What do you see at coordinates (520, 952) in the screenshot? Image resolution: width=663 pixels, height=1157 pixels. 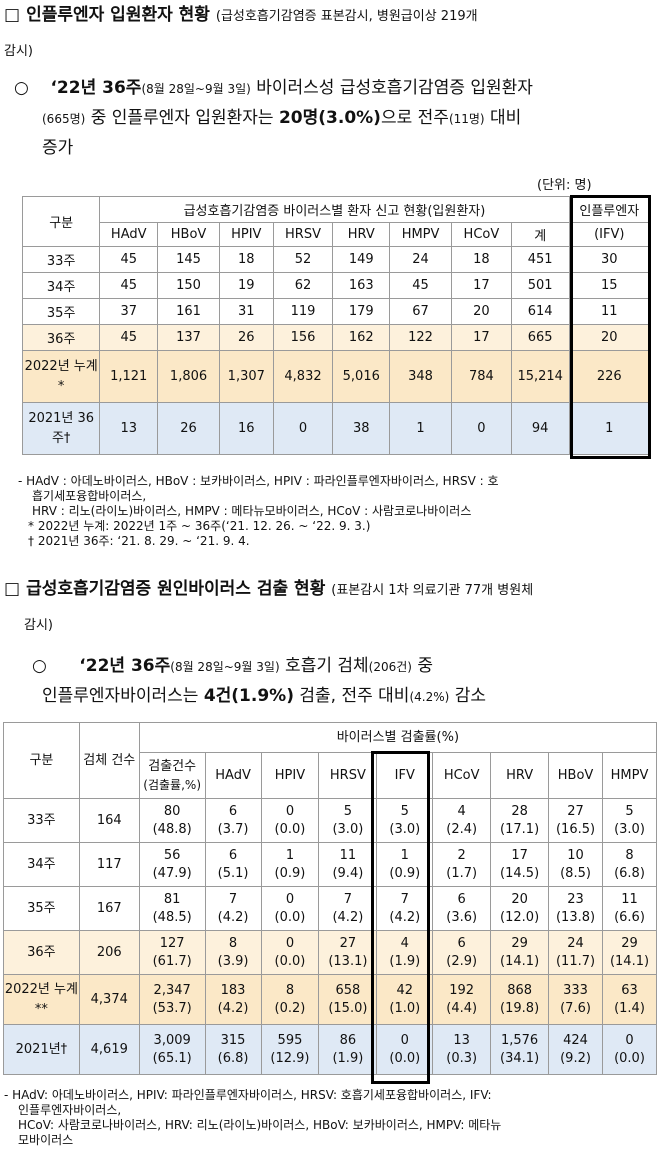 I see `cell: 29 (14.1)` at bounding box center [520, 952].